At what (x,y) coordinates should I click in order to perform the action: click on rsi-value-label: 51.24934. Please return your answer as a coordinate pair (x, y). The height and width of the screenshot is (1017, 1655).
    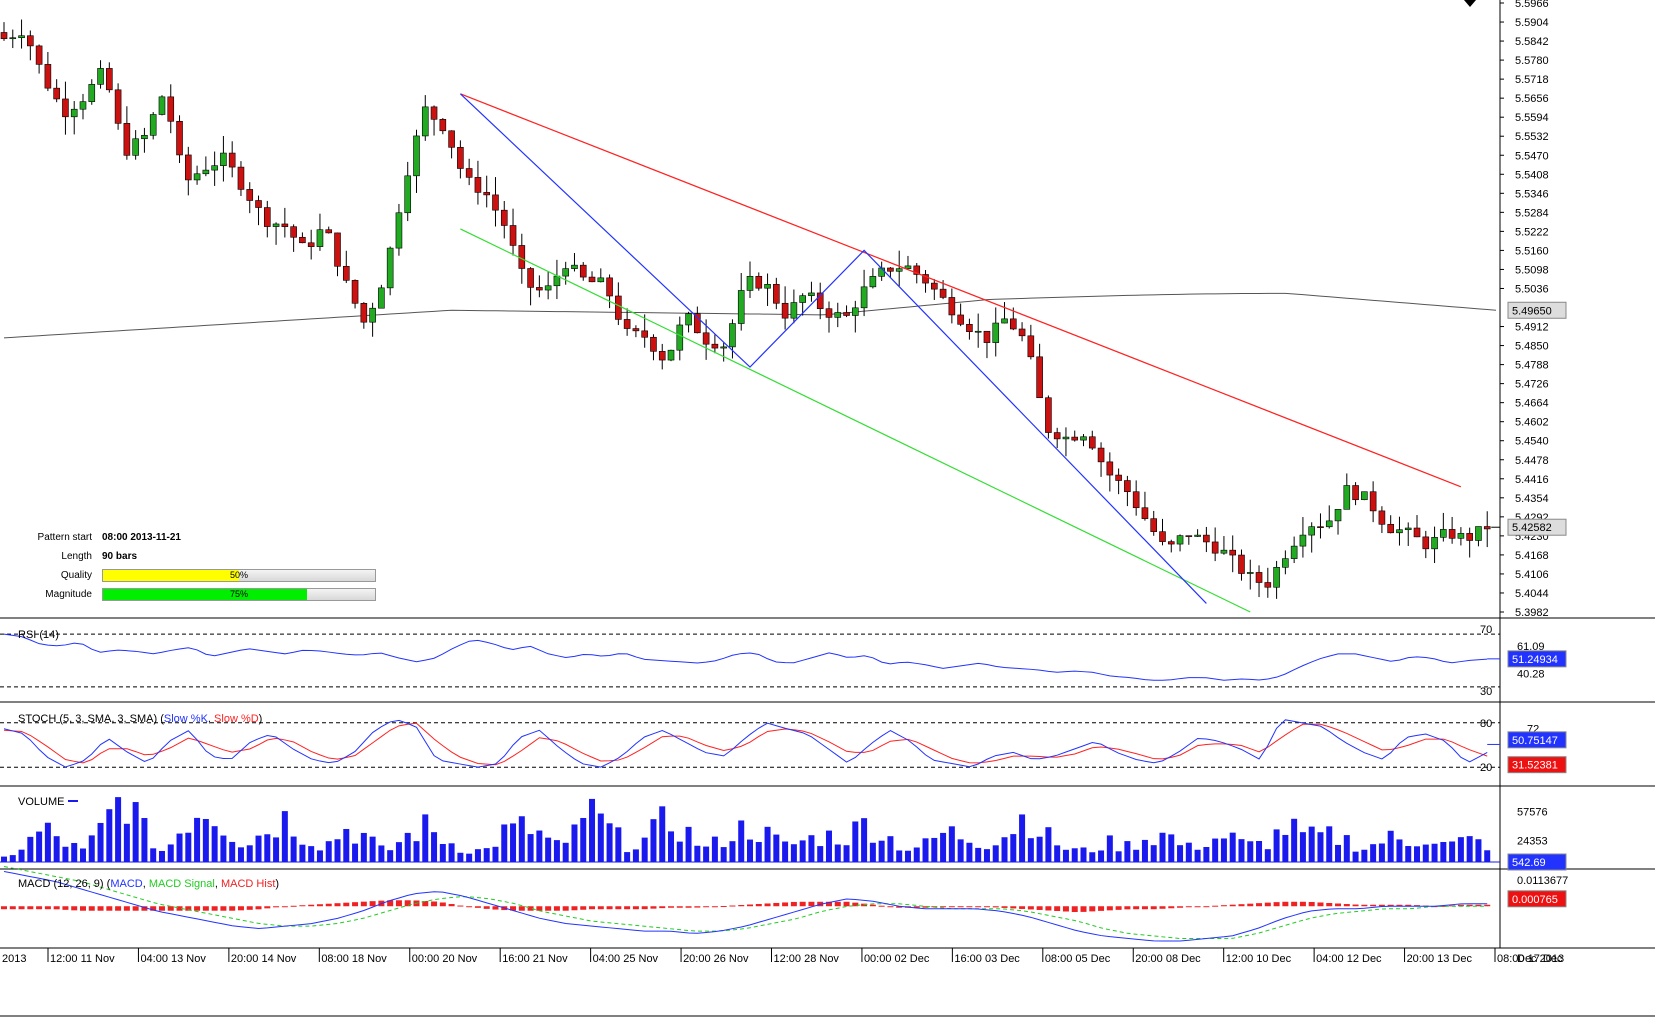
    Looking at the image, I should click on (1537, 659).